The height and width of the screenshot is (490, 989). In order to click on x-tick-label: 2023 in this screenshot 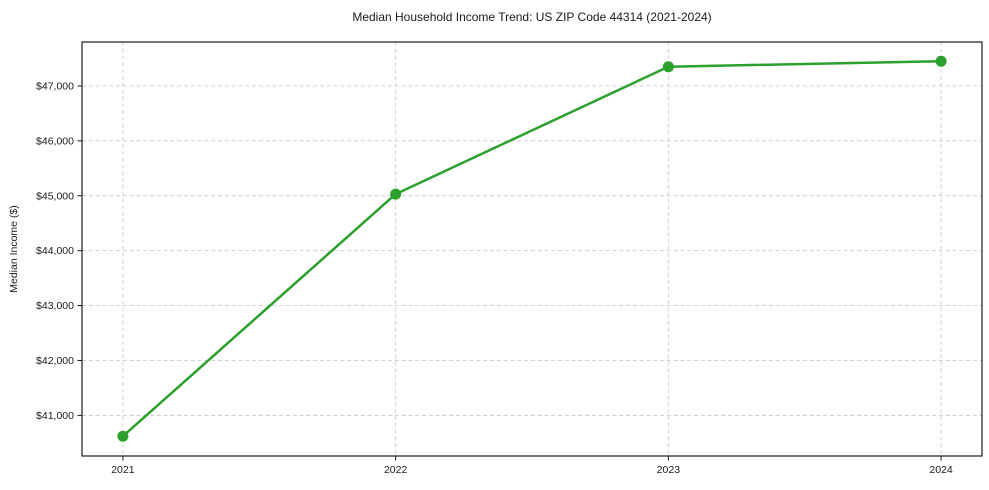, I will do `click(669, 470)`.